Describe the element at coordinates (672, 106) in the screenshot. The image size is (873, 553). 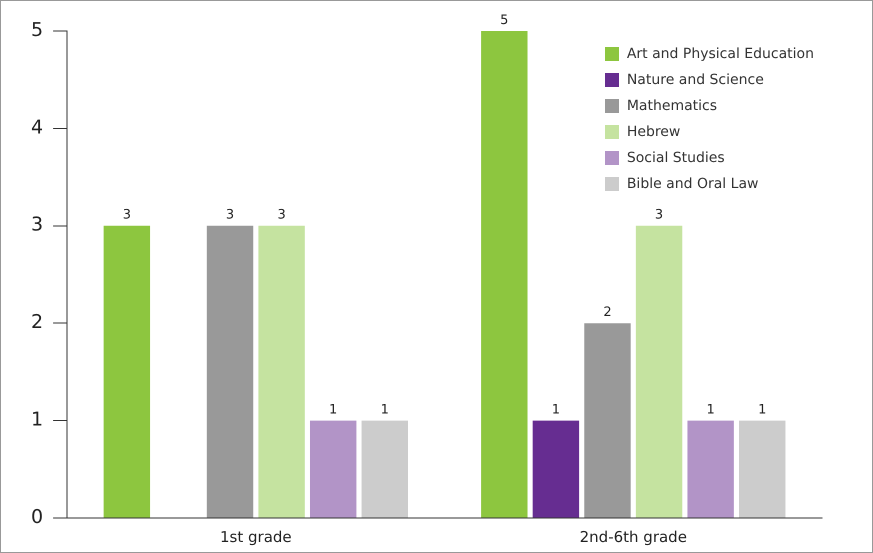
I see `legend-label: Mathematics` at that location.